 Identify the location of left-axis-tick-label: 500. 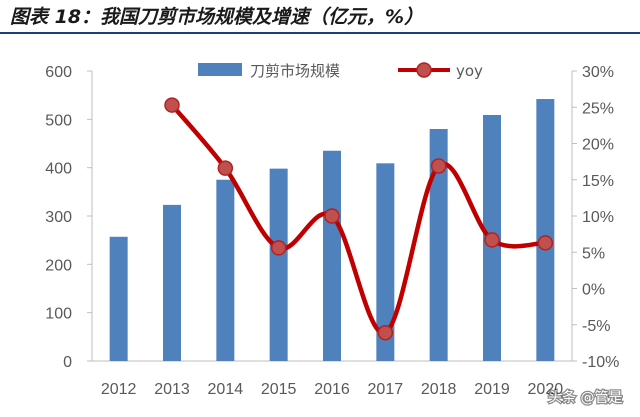
(58, 120).